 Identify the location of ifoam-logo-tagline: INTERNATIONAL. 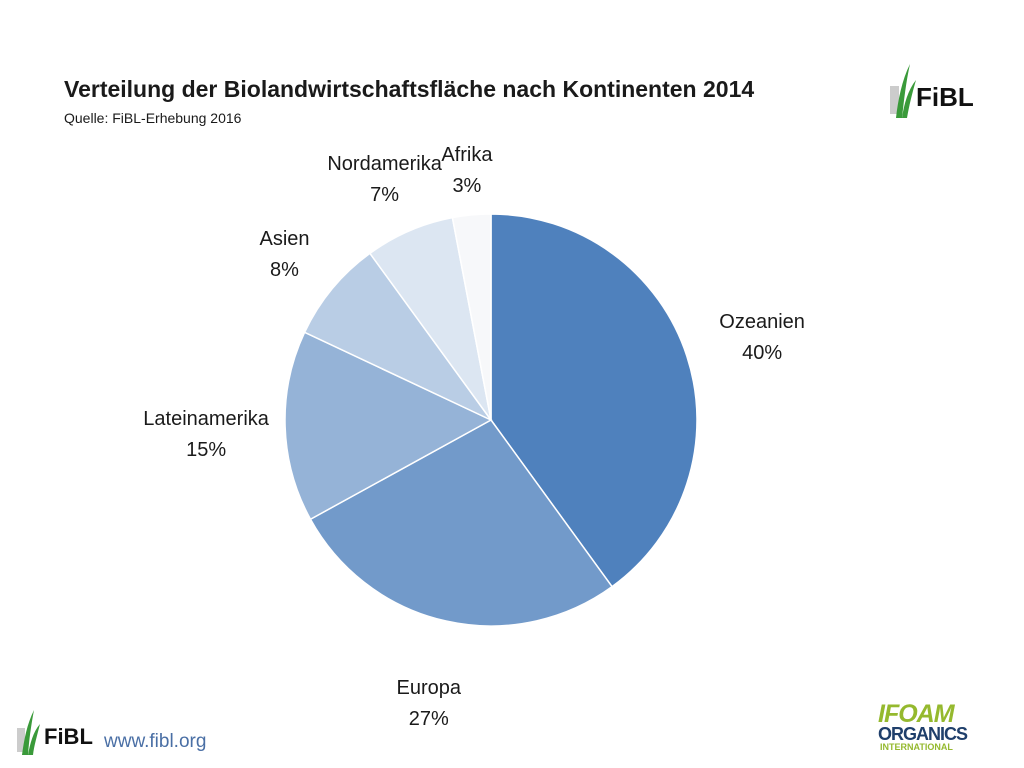
(916, 747).